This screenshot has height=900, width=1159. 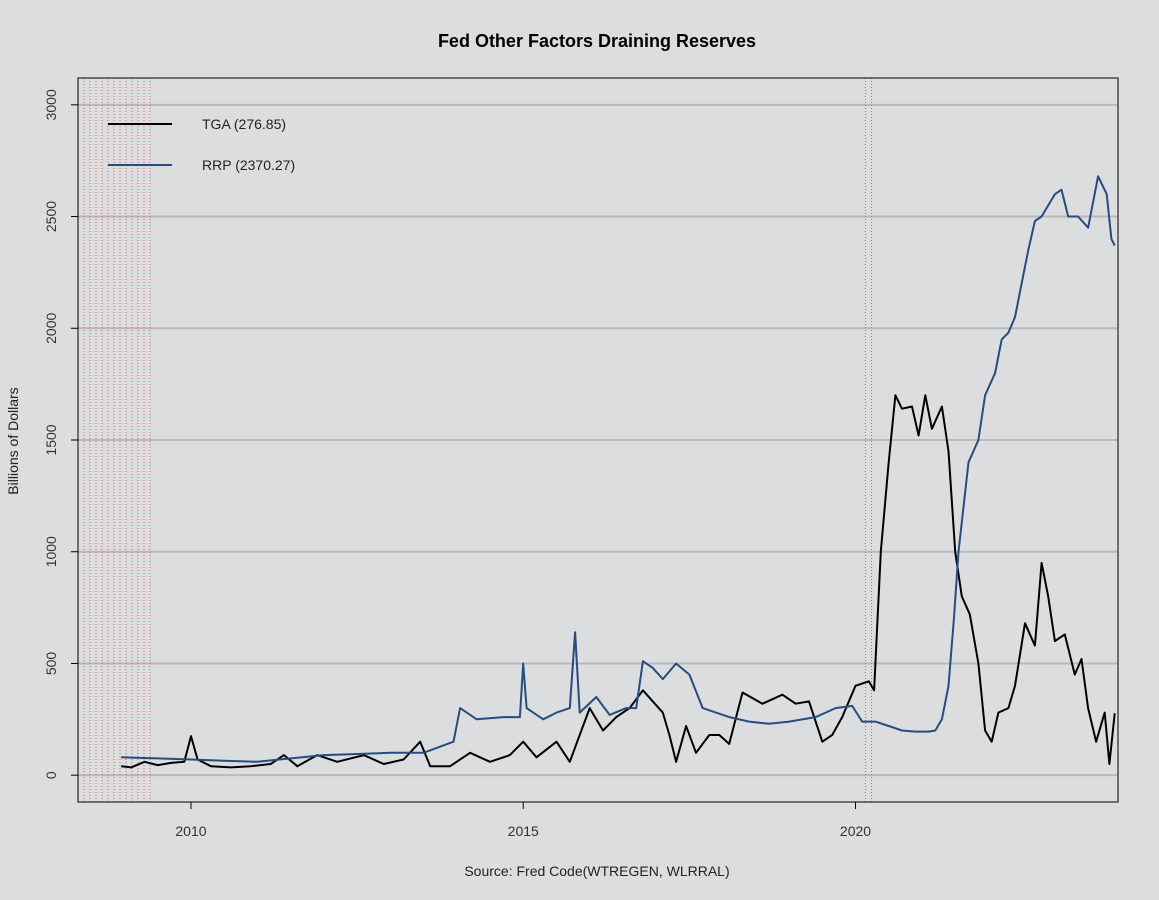 What do you see at coordinates (51, 439) in the screenshot?
I see `y-tick-label-1500: 1500` at bounding box center [51, 439].